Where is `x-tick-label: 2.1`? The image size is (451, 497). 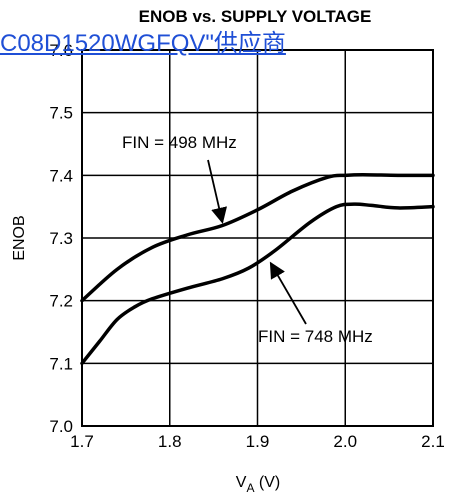 x-tick-label: 2.1 is located at coordinates (433, 441).